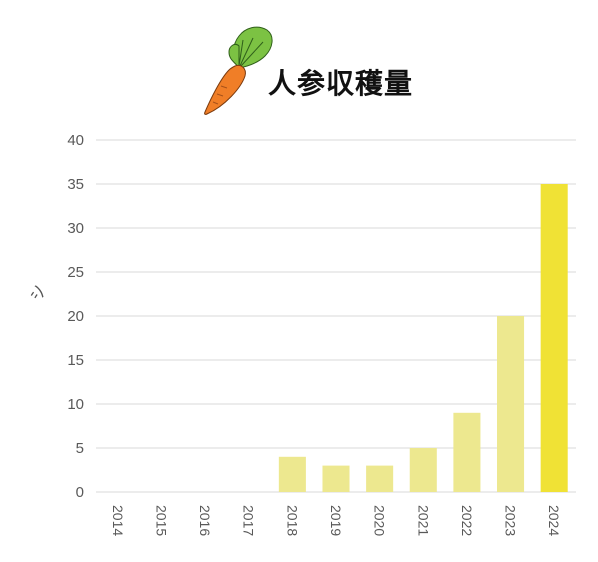 Image resolution: width=598 pixels, height=562 pixels. What do you see at coordinates (75, 184) in the screenshot?
I see `y-tick-label: 35` at bounding box center [75, 184].